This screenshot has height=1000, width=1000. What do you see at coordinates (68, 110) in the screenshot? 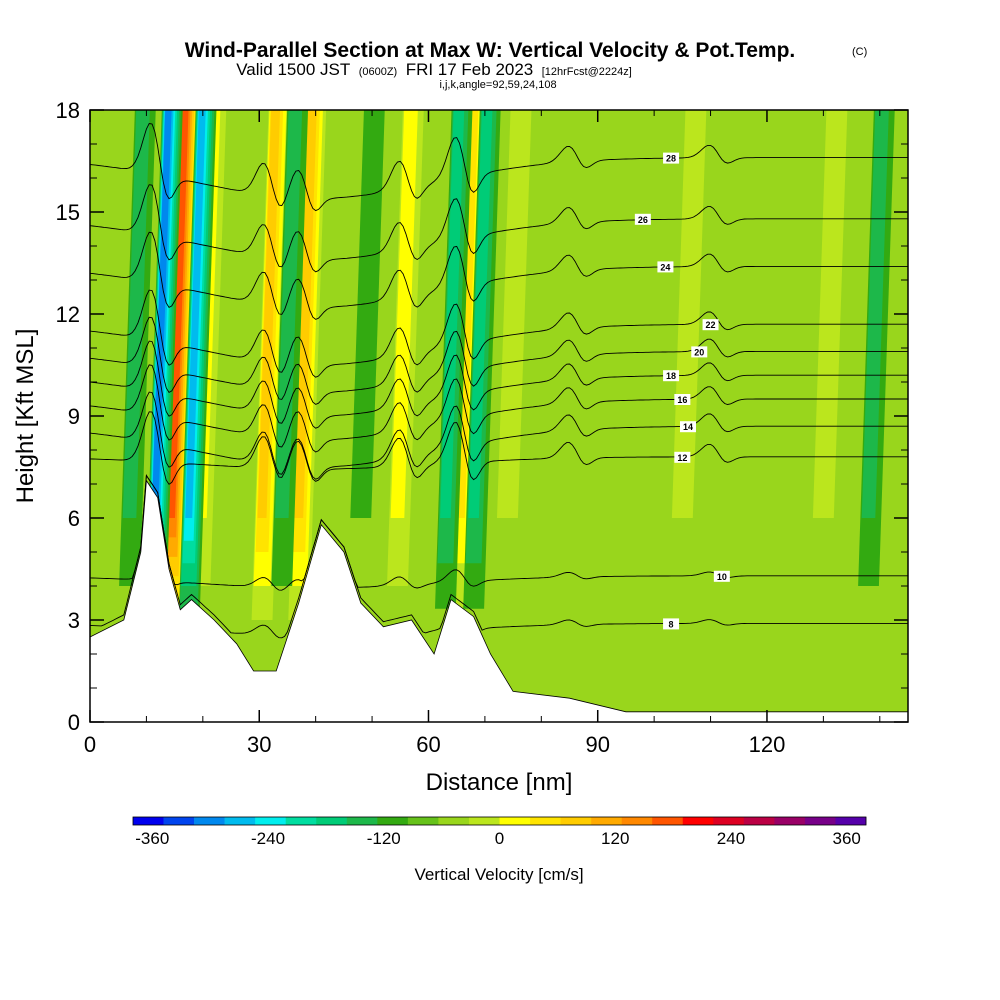
I see `y-tick-label: 18` at bounding box center [68, 110].